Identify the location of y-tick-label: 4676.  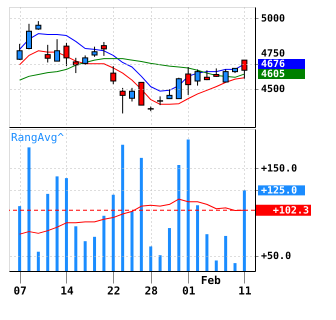
(273, 64).